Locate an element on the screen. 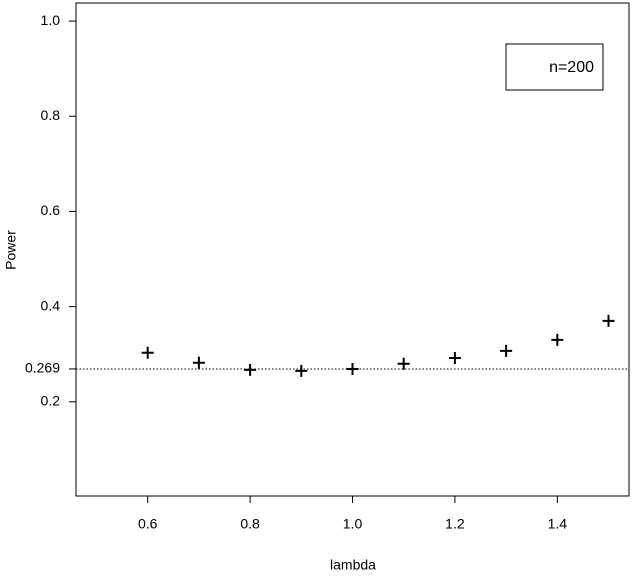  legend-box is located at coordinates (554, 67).